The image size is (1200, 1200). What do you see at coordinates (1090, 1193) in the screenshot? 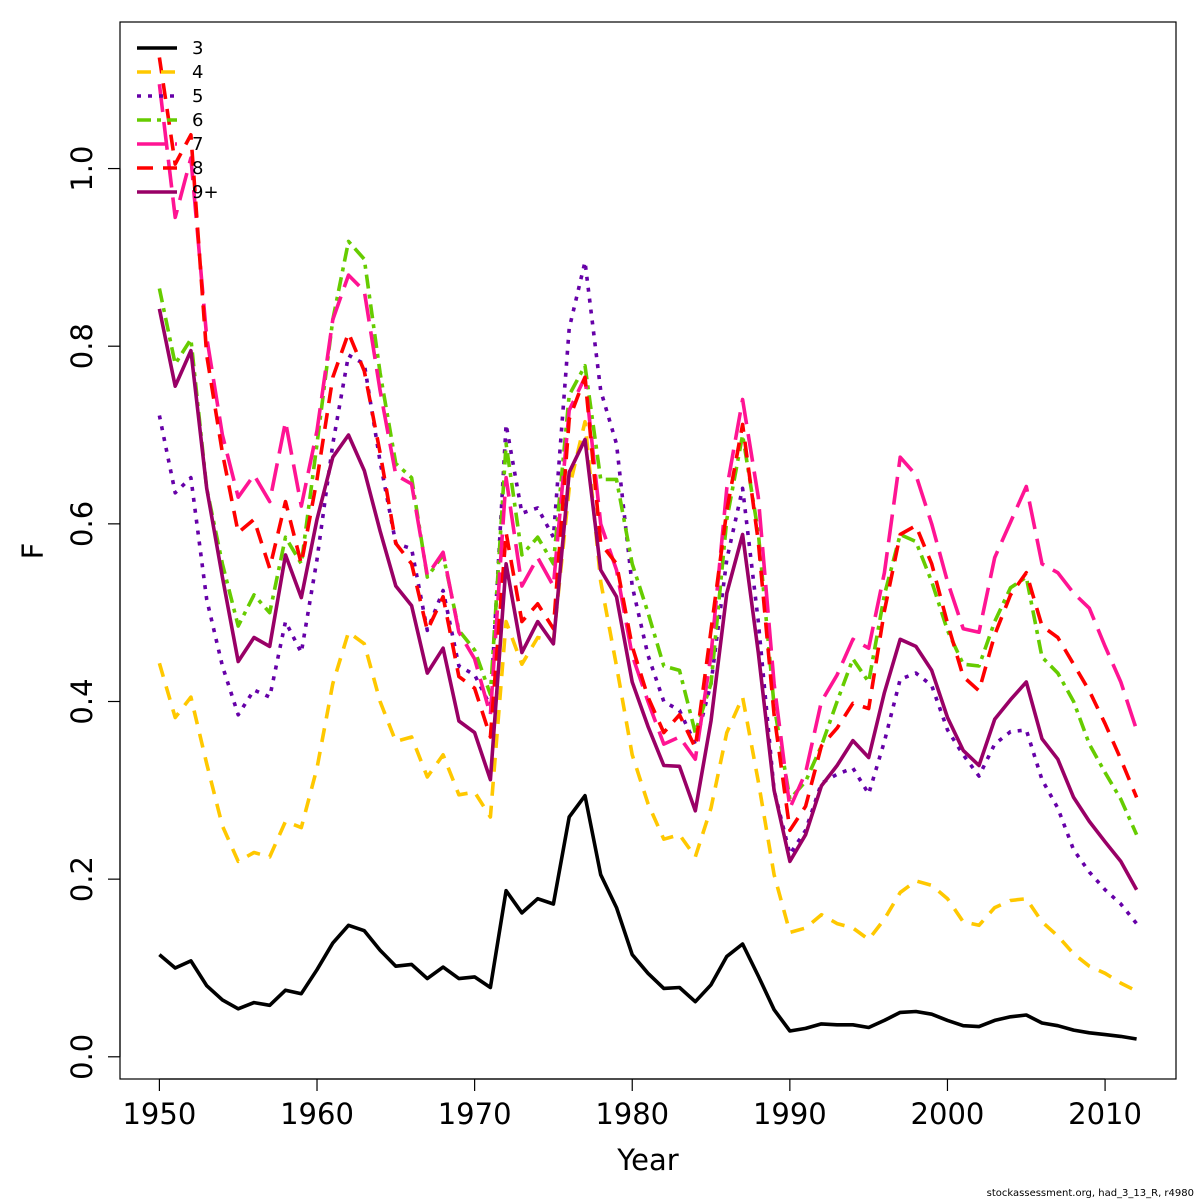
I see `credit-text: stockassessment.org, had_3_13_R, r4980` at bounding box center [1090, 1193].